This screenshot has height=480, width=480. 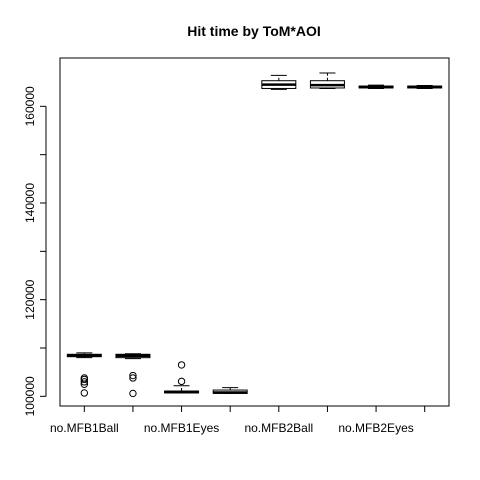 I want to click on chart-title: Hit time by ToM*AOI, so click(x=254, y=31).